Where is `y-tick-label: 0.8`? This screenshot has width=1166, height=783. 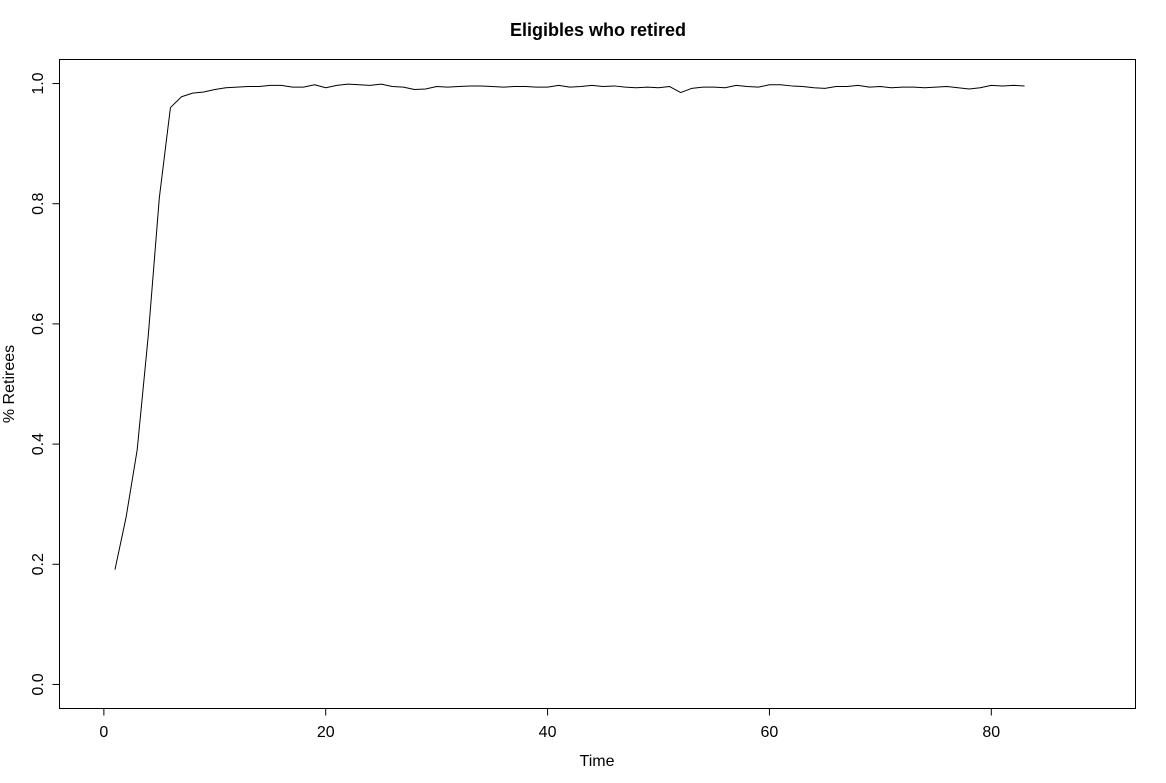 y-tick-label: 0.8 is located at coordinates (38, 204).